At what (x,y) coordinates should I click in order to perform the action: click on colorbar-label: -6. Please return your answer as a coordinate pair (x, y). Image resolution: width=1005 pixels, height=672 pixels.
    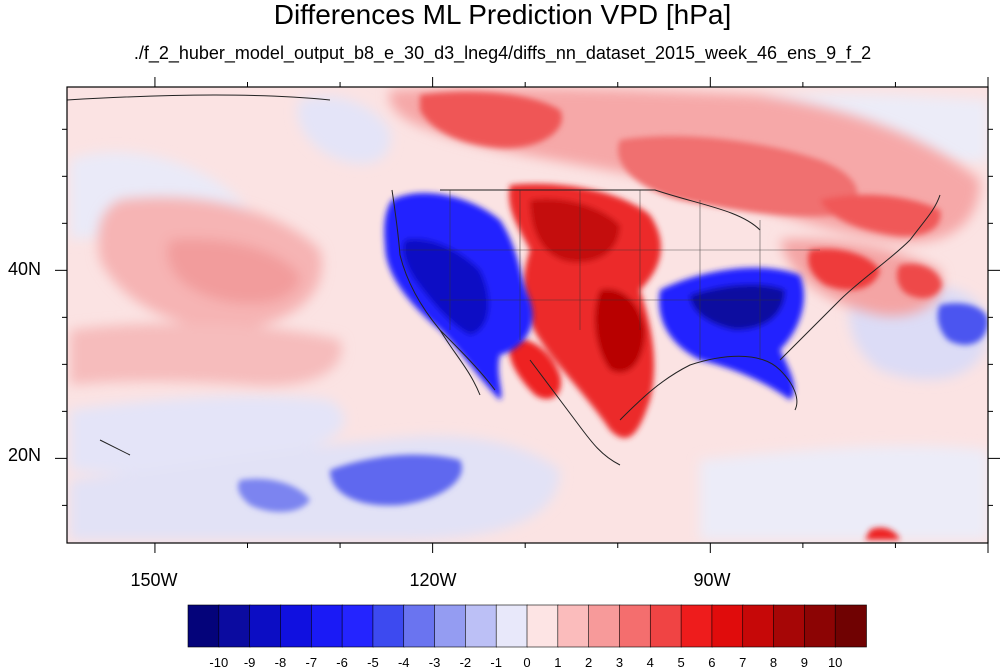
    Looking at the image, I should click on (342, 662).